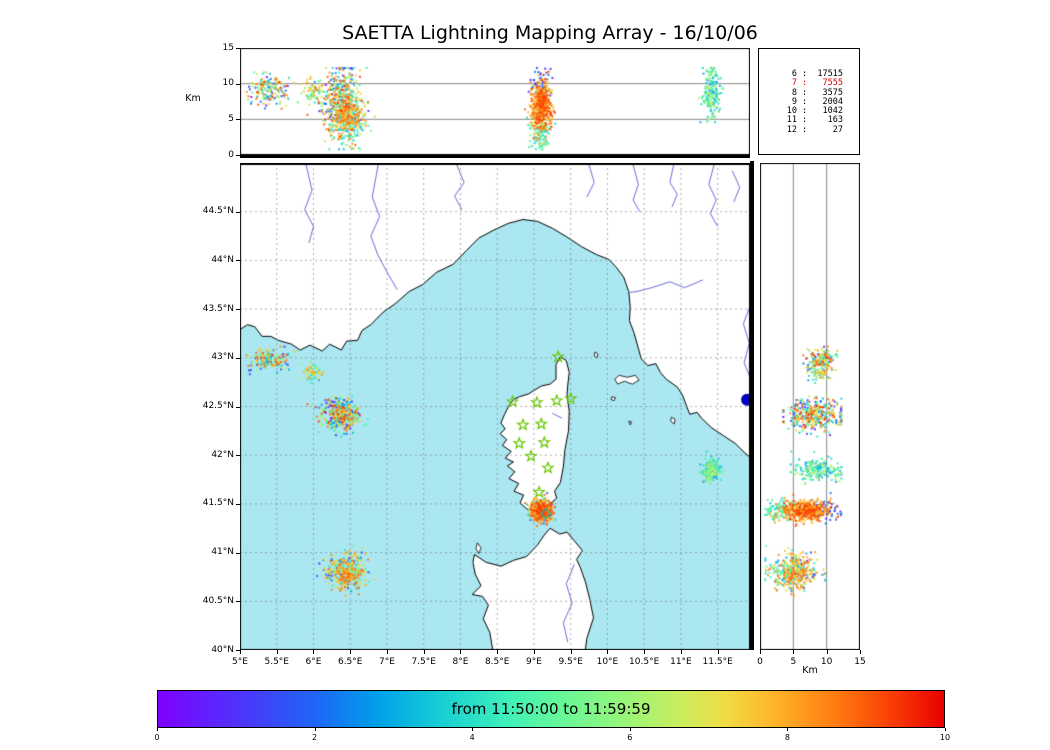 The image size is (1050, 750). Describe the element at coordinates (717, 662) in the screenshot. I see `lon-tick-label: 11.5°E` at that location.